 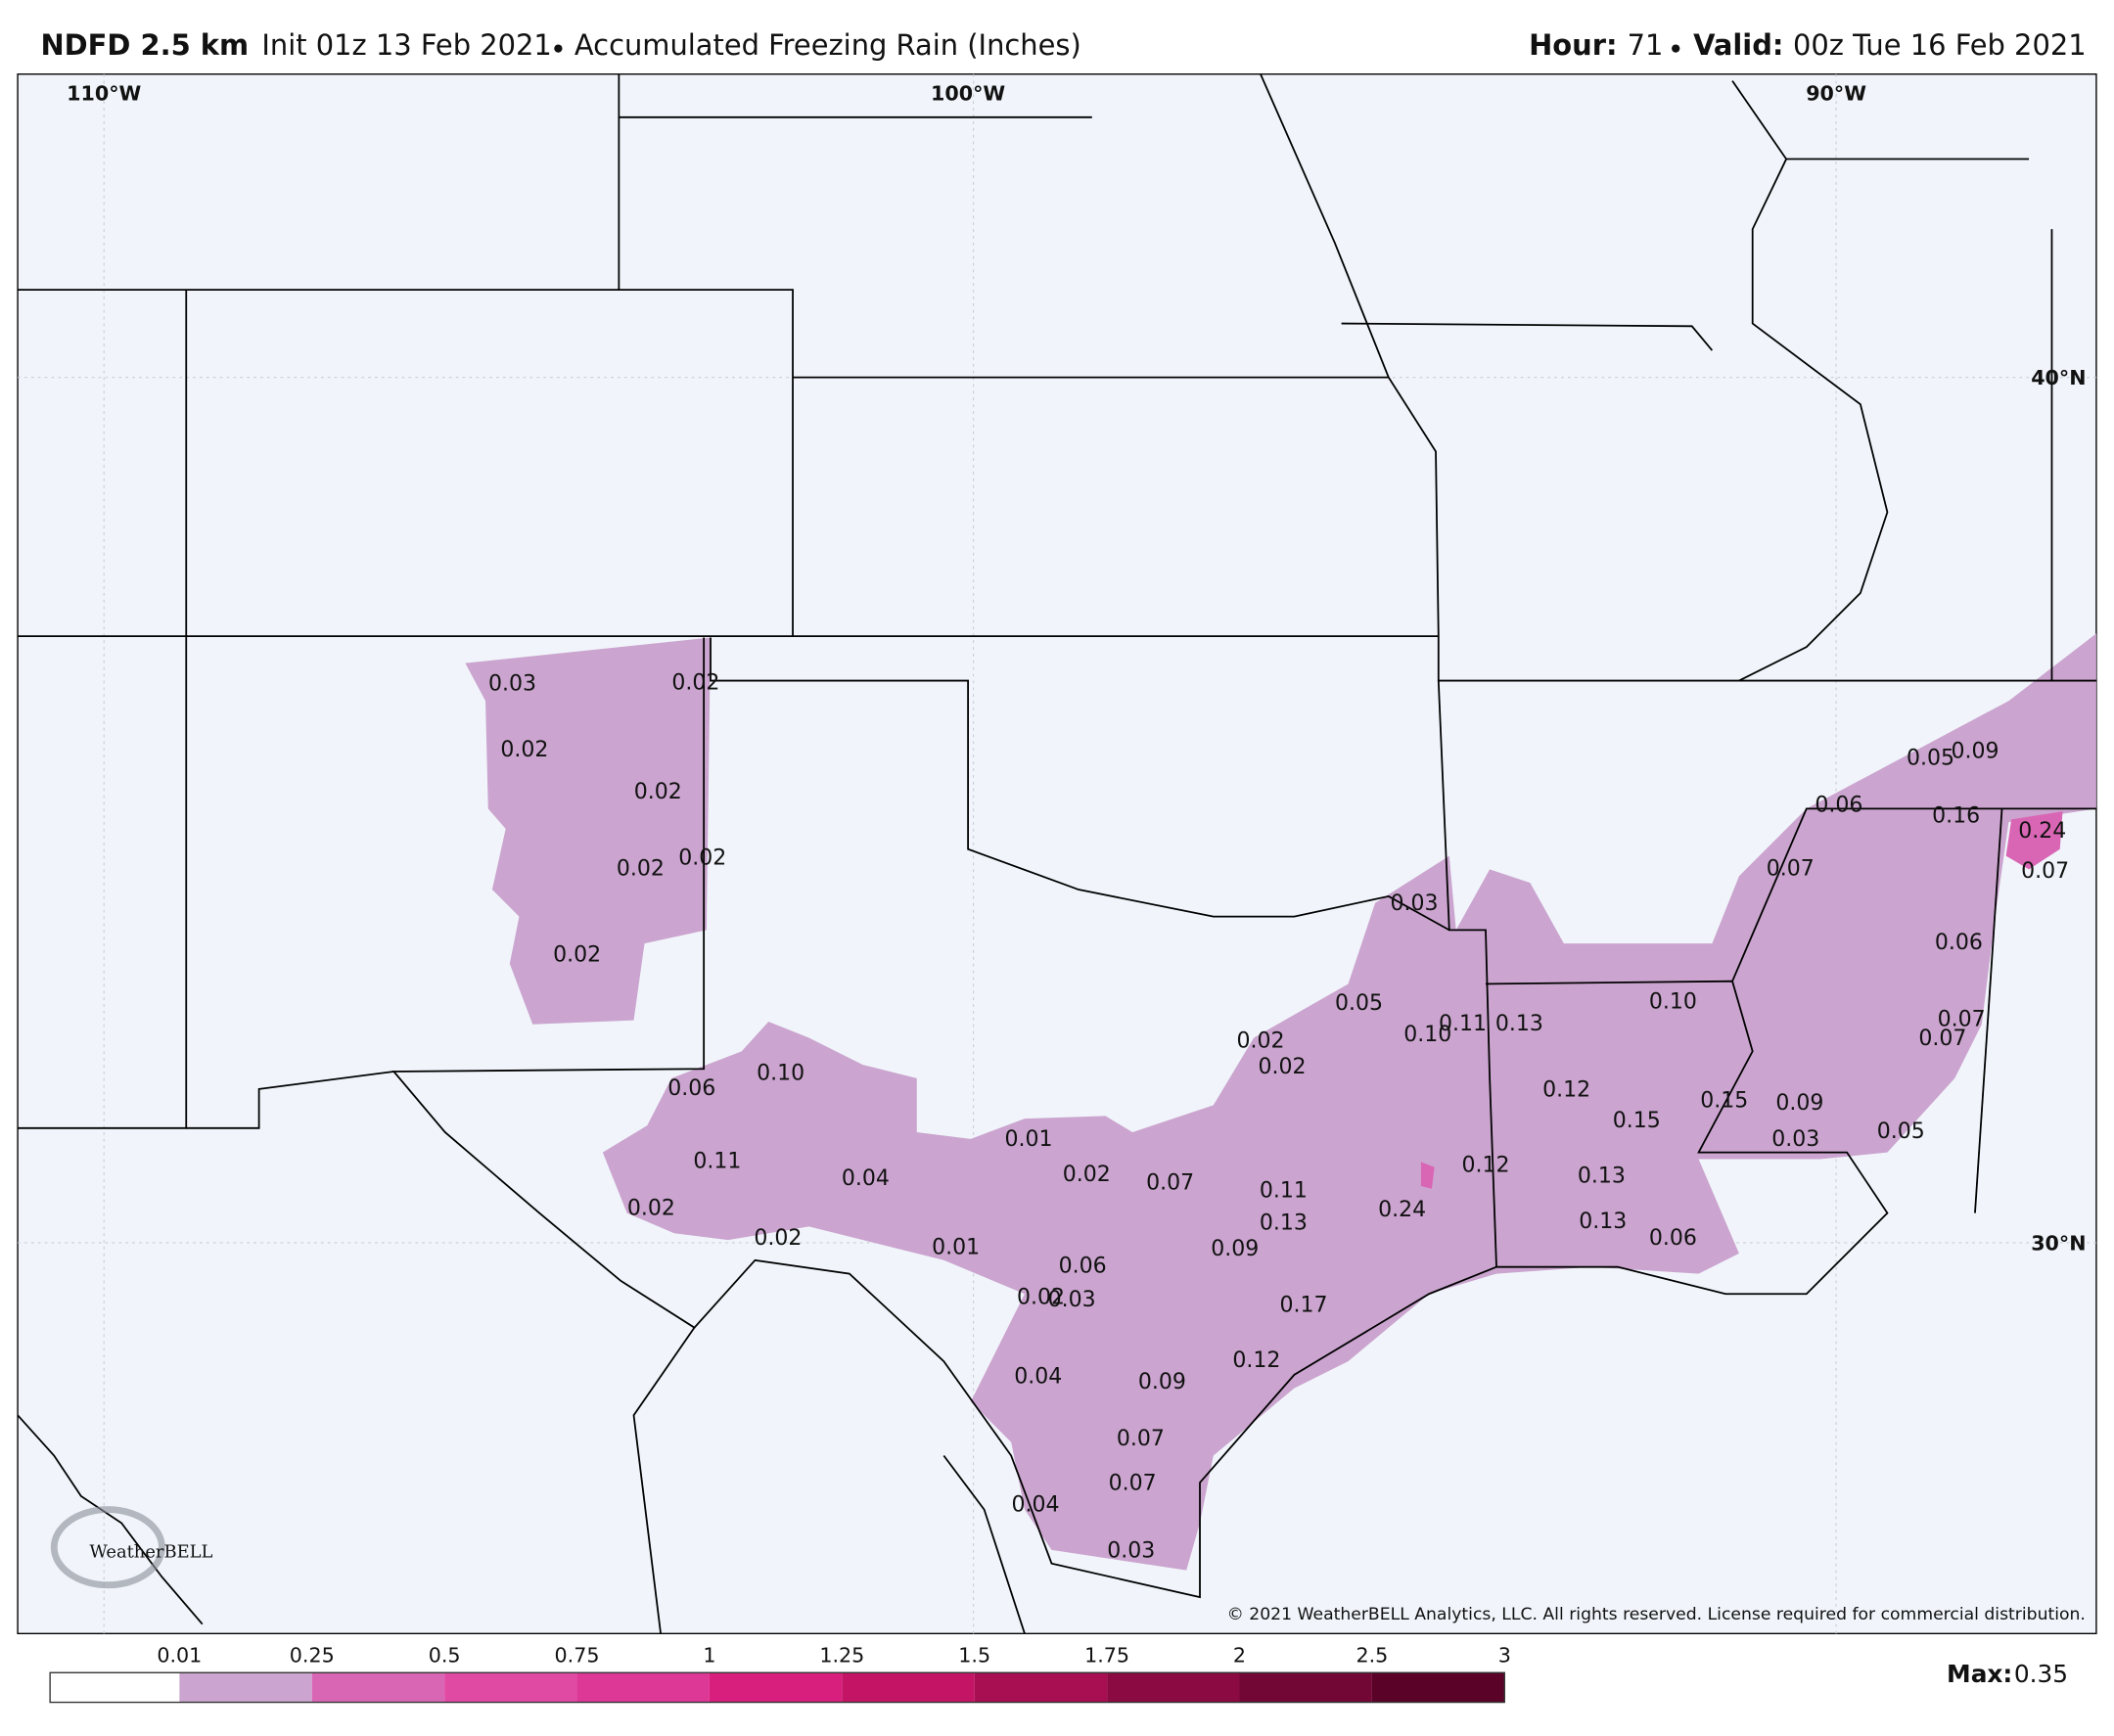 What do you see at coordinates (559, 48) in the screenshot?
I see `separator` at bounding box center [559, 48].